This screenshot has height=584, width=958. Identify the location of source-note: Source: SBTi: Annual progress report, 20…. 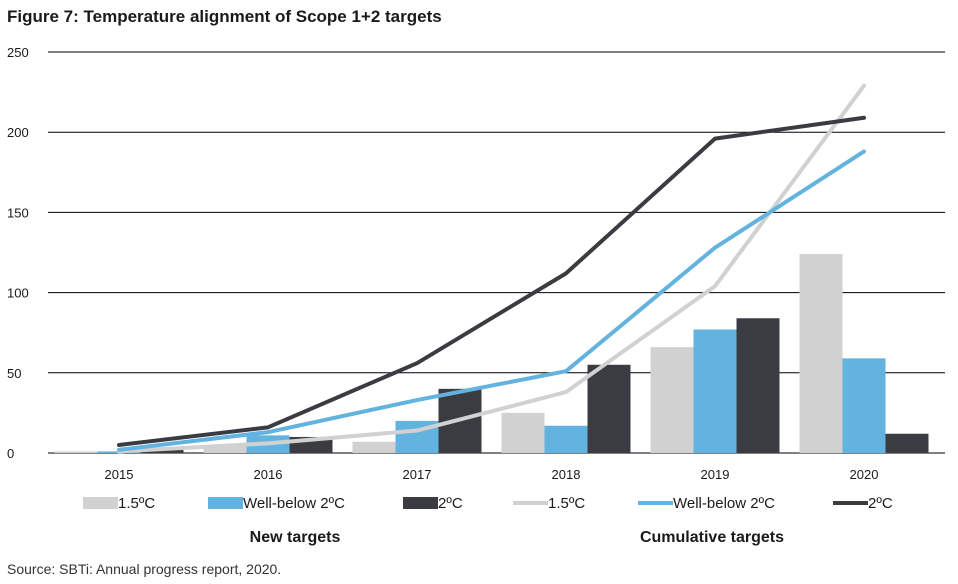
(144, 569).